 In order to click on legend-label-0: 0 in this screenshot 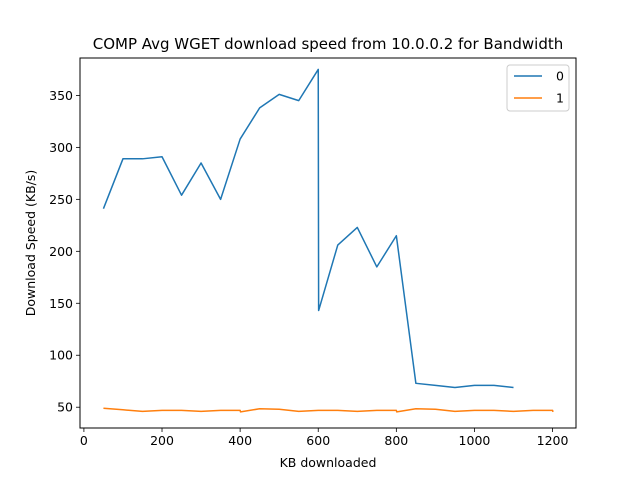, I will do `click(560, 76)`.